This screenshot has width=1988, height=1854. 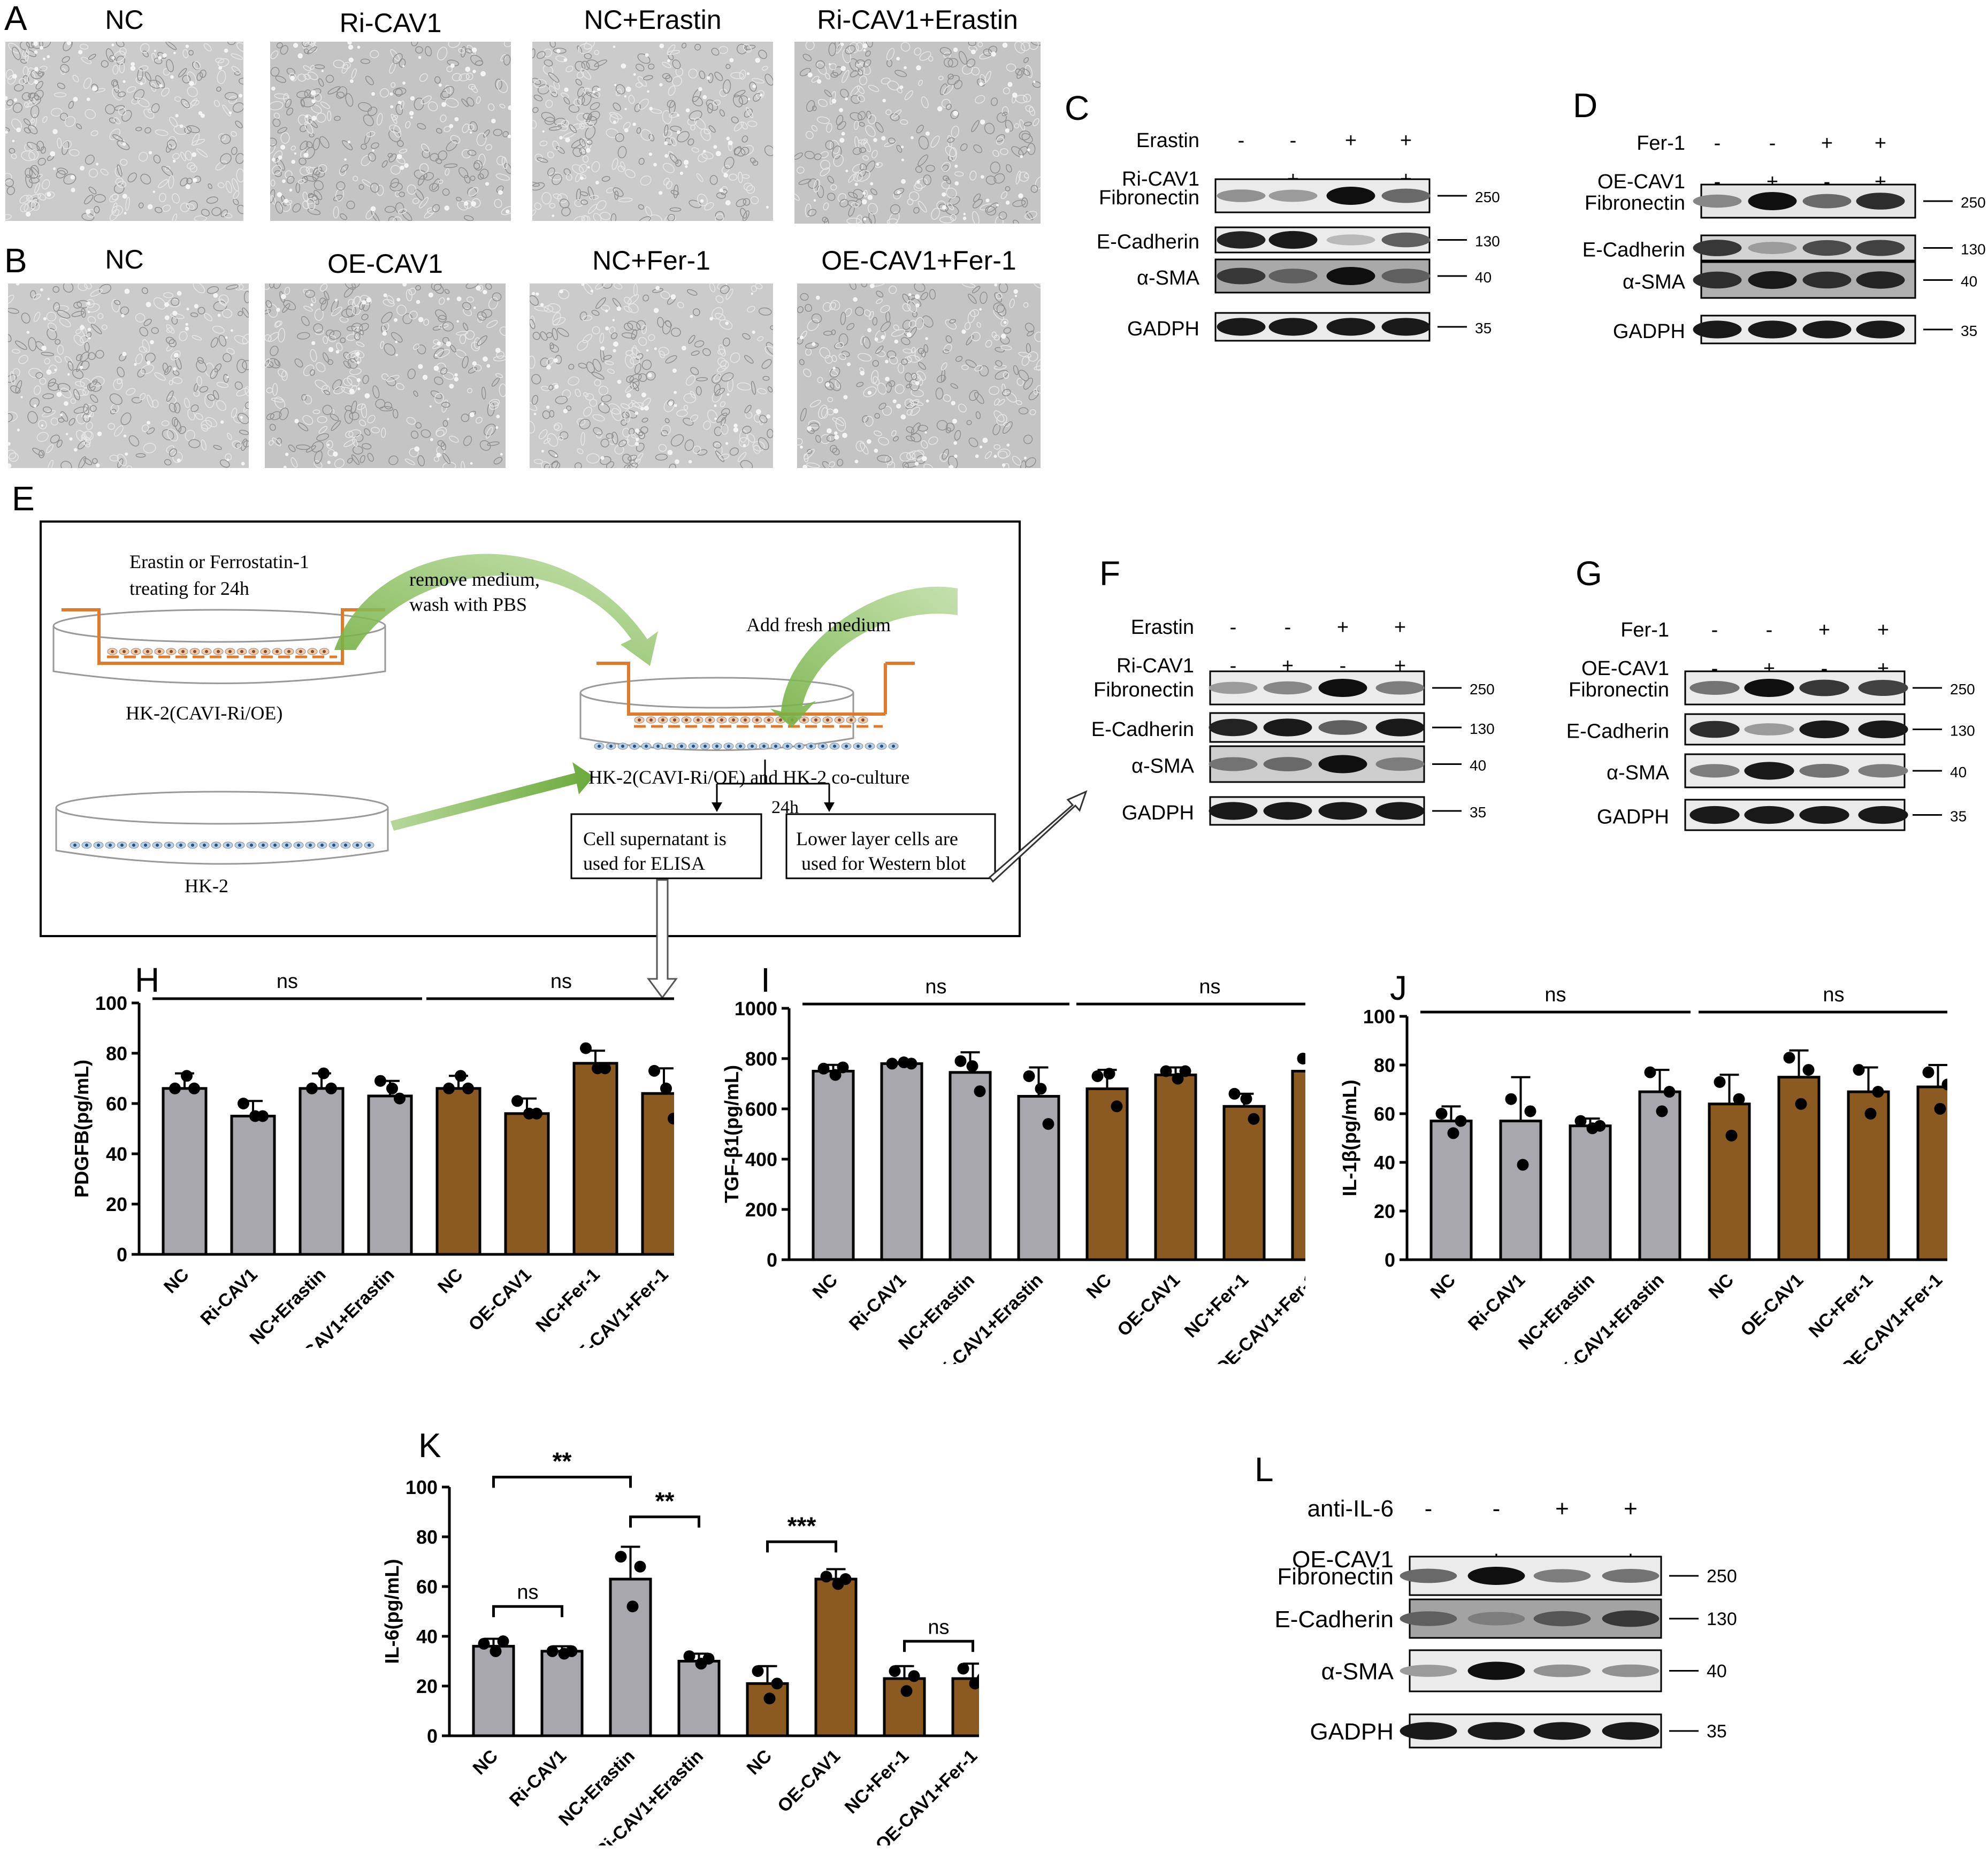 What do you see at coordinates (468, 604) in the screenshot?
I see `text-arrow1-line2: wash with PBS` at bounding box center [468, 604].